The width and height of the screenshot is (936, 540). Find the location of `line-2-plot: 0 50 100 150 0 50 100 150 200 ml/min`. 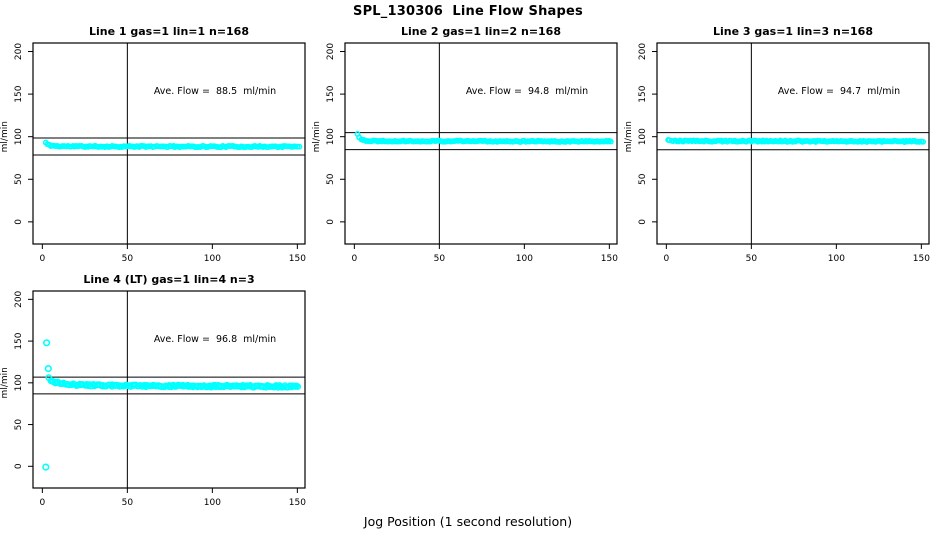

line-2-plot: 0 50 100 150 0 50 100 150 200 ml/min is located at coordinates (465, 153).